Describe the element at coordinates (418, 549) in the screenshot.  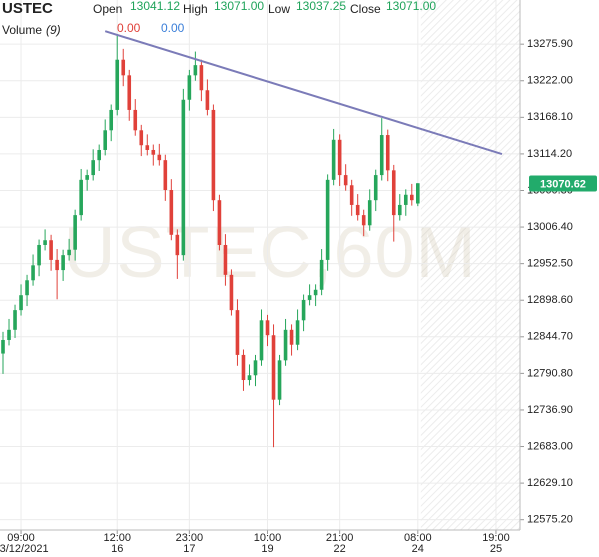
I see `x-tick-sublabel: 24` at that location.